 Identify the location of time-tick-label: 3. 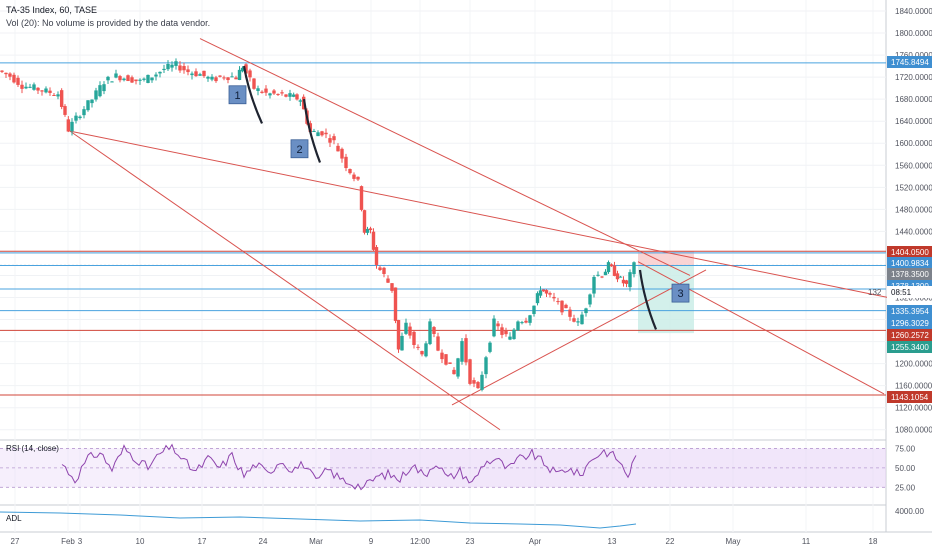
(80, 541).